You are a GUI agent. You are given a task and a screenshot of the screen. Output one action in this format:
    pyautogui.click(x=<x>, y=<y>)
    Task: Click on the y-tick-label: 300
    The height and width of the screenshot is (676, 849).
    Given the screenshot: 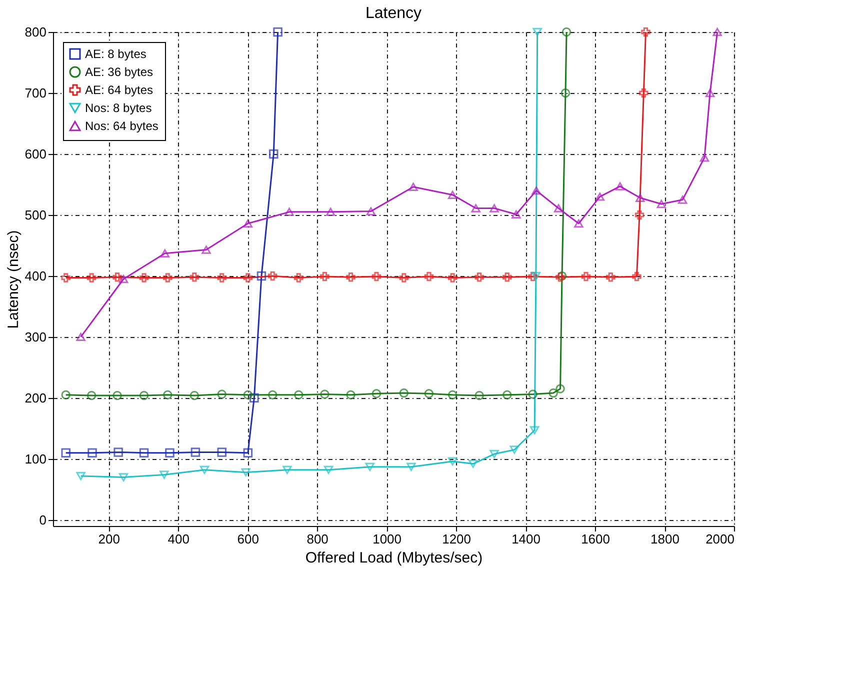 What is the action you would take?
    pyautogui.click(x=35, y=336)
    